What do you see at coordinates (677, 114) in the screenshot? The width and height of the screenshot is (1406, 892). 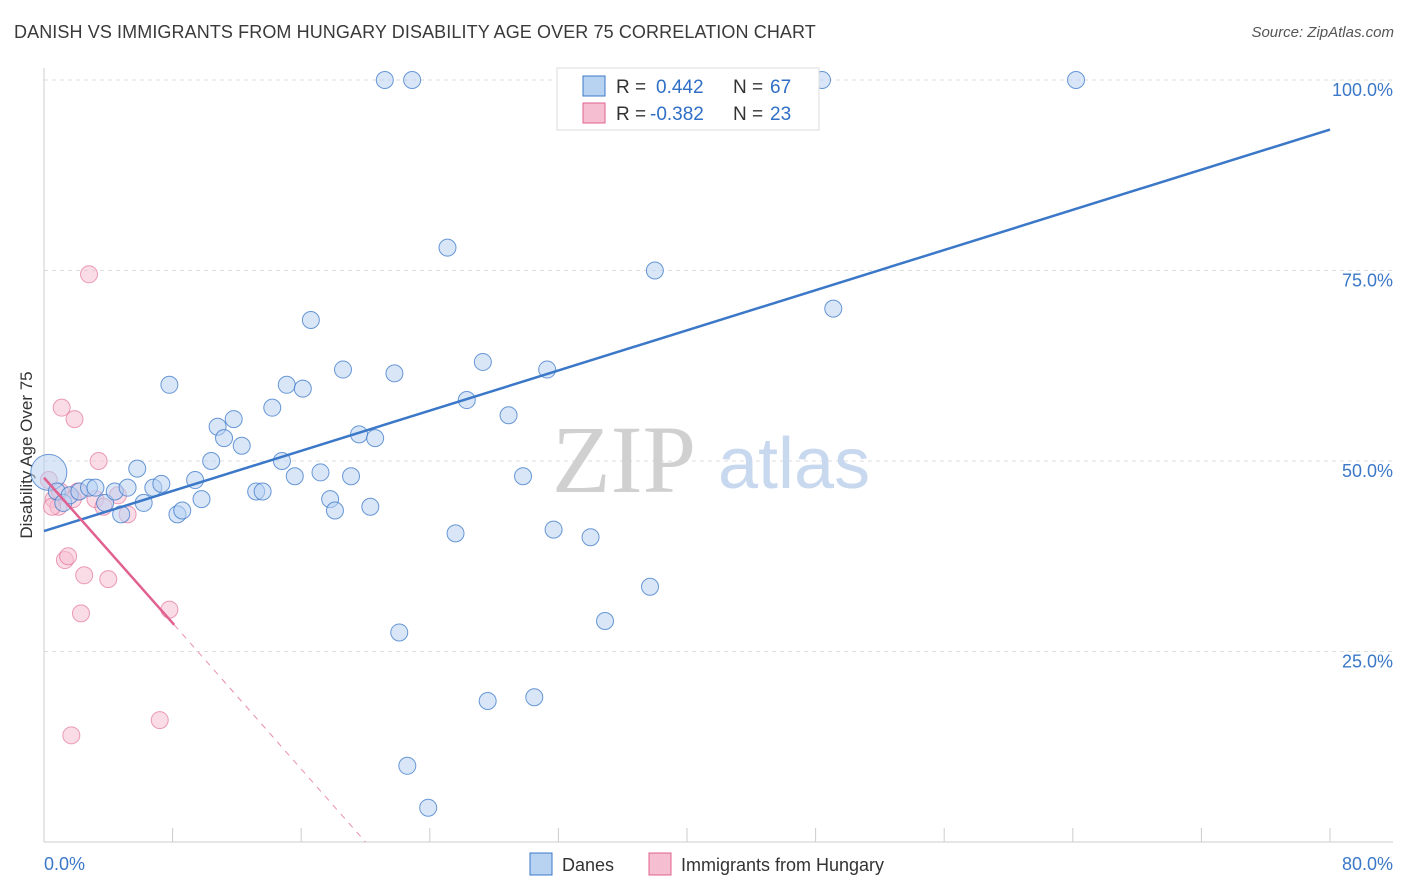 I see `legend-r-value-hungary: -0.382` at bounding box center [677, 114].